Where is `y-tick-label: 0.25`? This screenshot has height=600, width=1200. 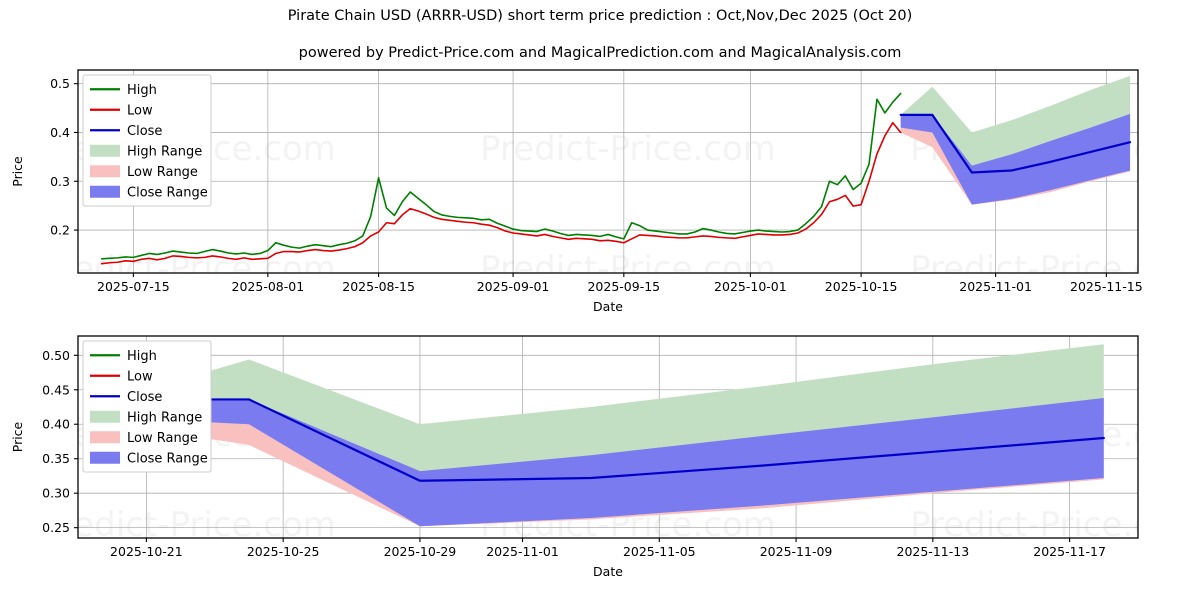
y-tick-label: 0.25 is located at coordinates (56, 527).